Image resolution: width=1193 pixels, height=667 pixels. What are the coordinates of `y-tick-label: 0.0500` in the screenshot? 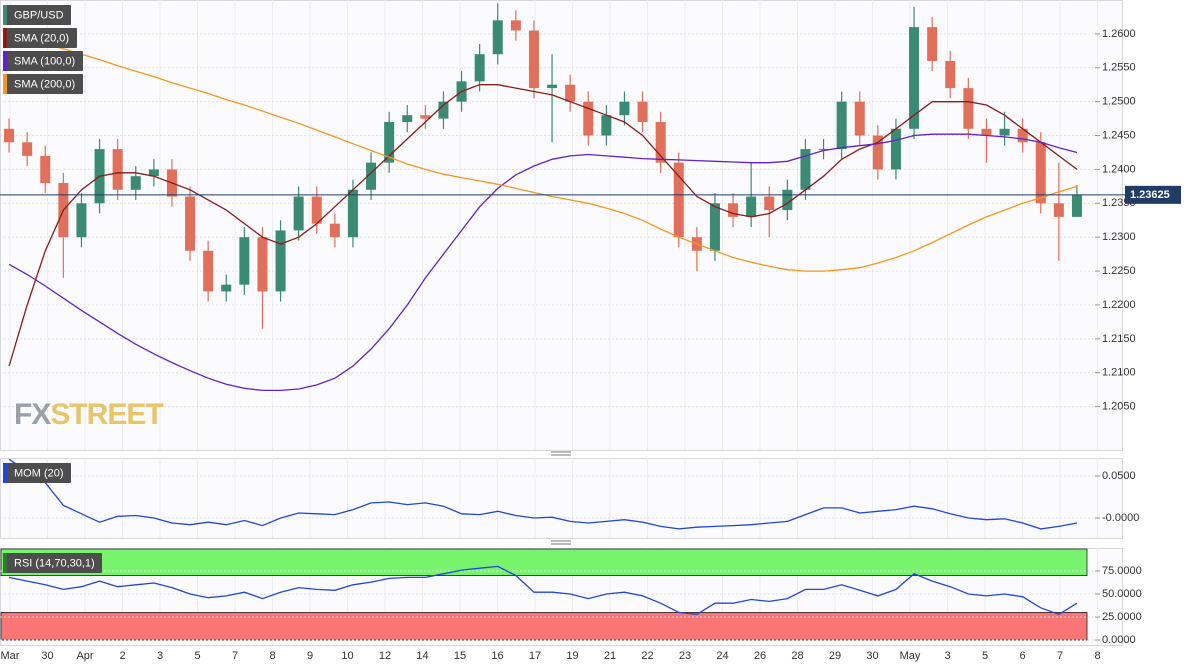 It's located at (1119, 476).